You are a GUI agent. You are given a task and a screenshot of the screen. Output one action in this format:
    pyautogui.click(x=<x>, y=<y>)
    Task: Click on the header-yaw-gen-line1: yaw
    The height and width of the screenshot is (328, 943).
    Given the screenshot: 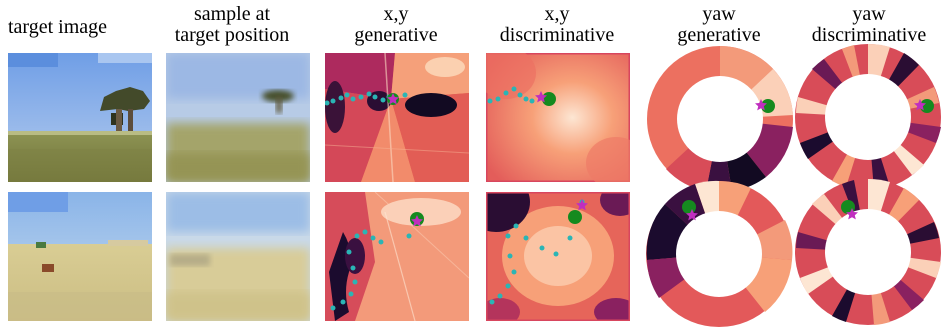 What is the action you would take?
    pyautogui.click(x=719, y=14)
    